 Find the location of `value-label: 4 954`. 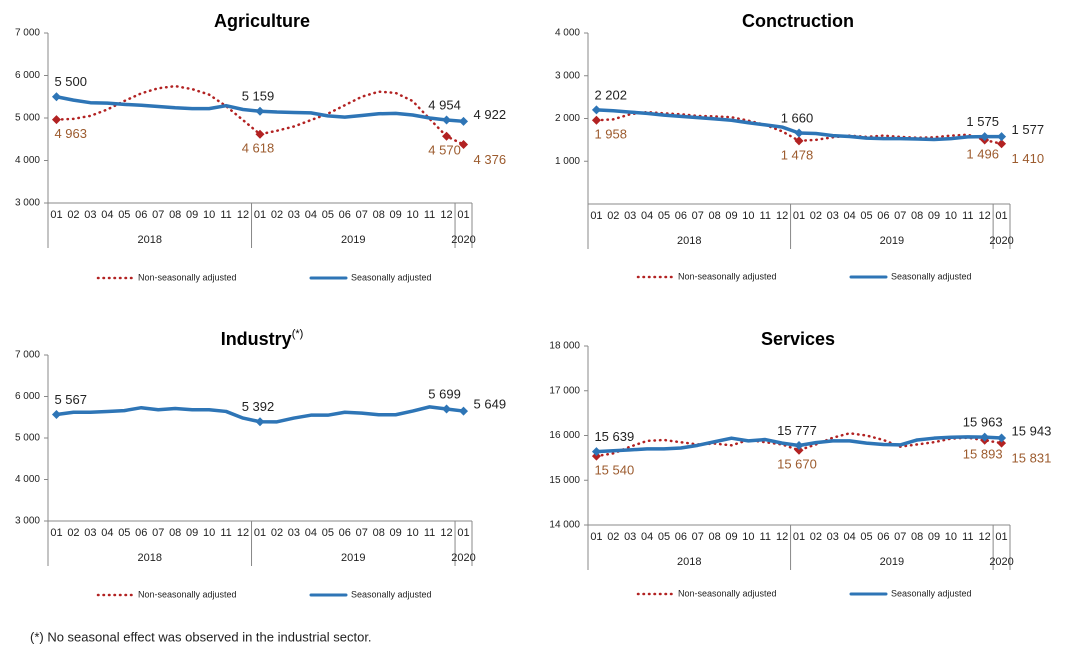

value-label: 4 954 is located at coordinates (444, 104).